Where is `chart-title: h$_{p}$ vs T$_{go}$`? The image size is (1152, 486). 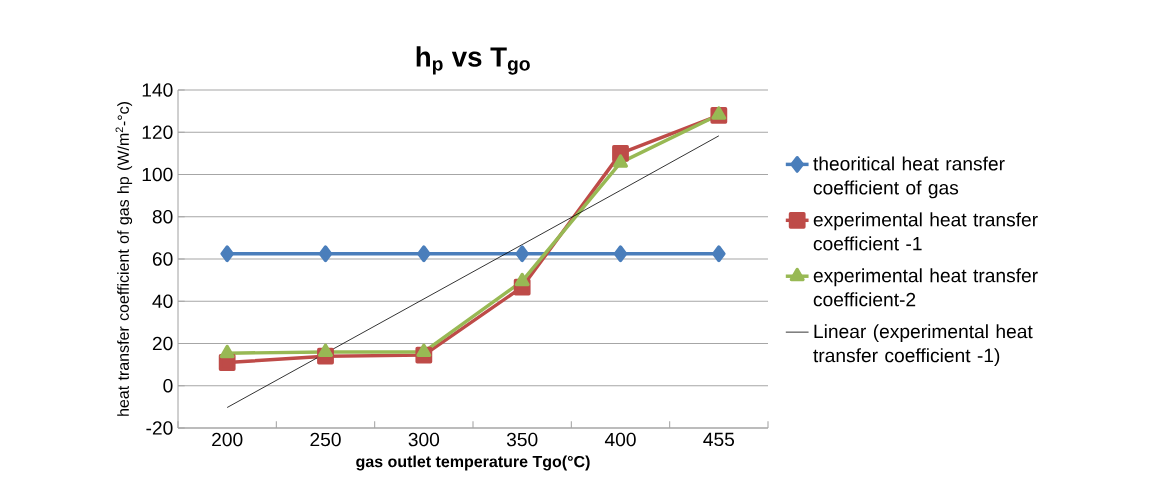
chart-title: h$_{p}$ vs T$_{go}$ is located at coordinates (473, 60).